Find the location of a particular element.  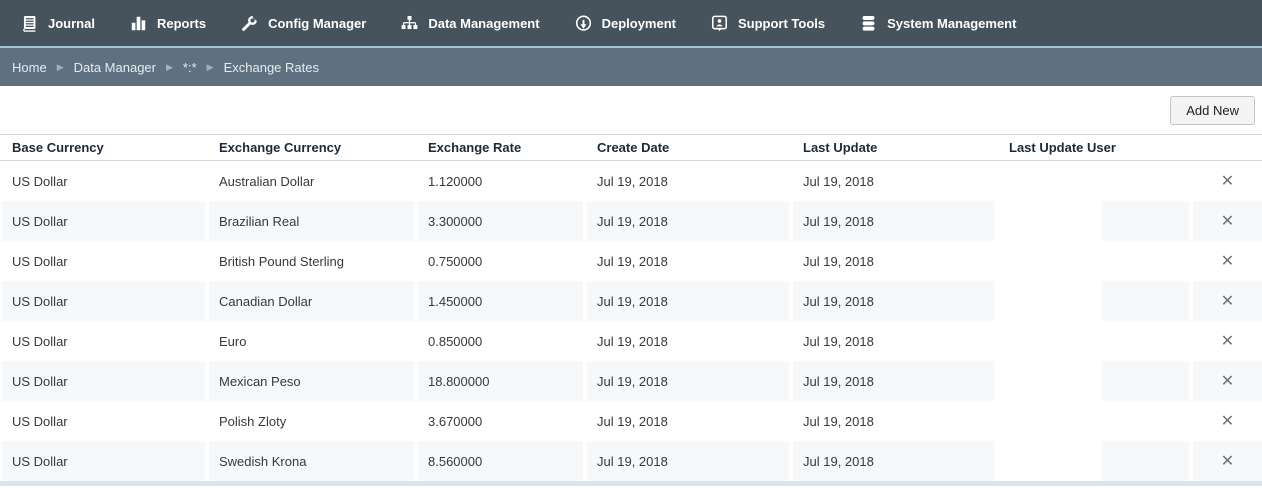

support-person-icon is located at coordinates (719, 23).